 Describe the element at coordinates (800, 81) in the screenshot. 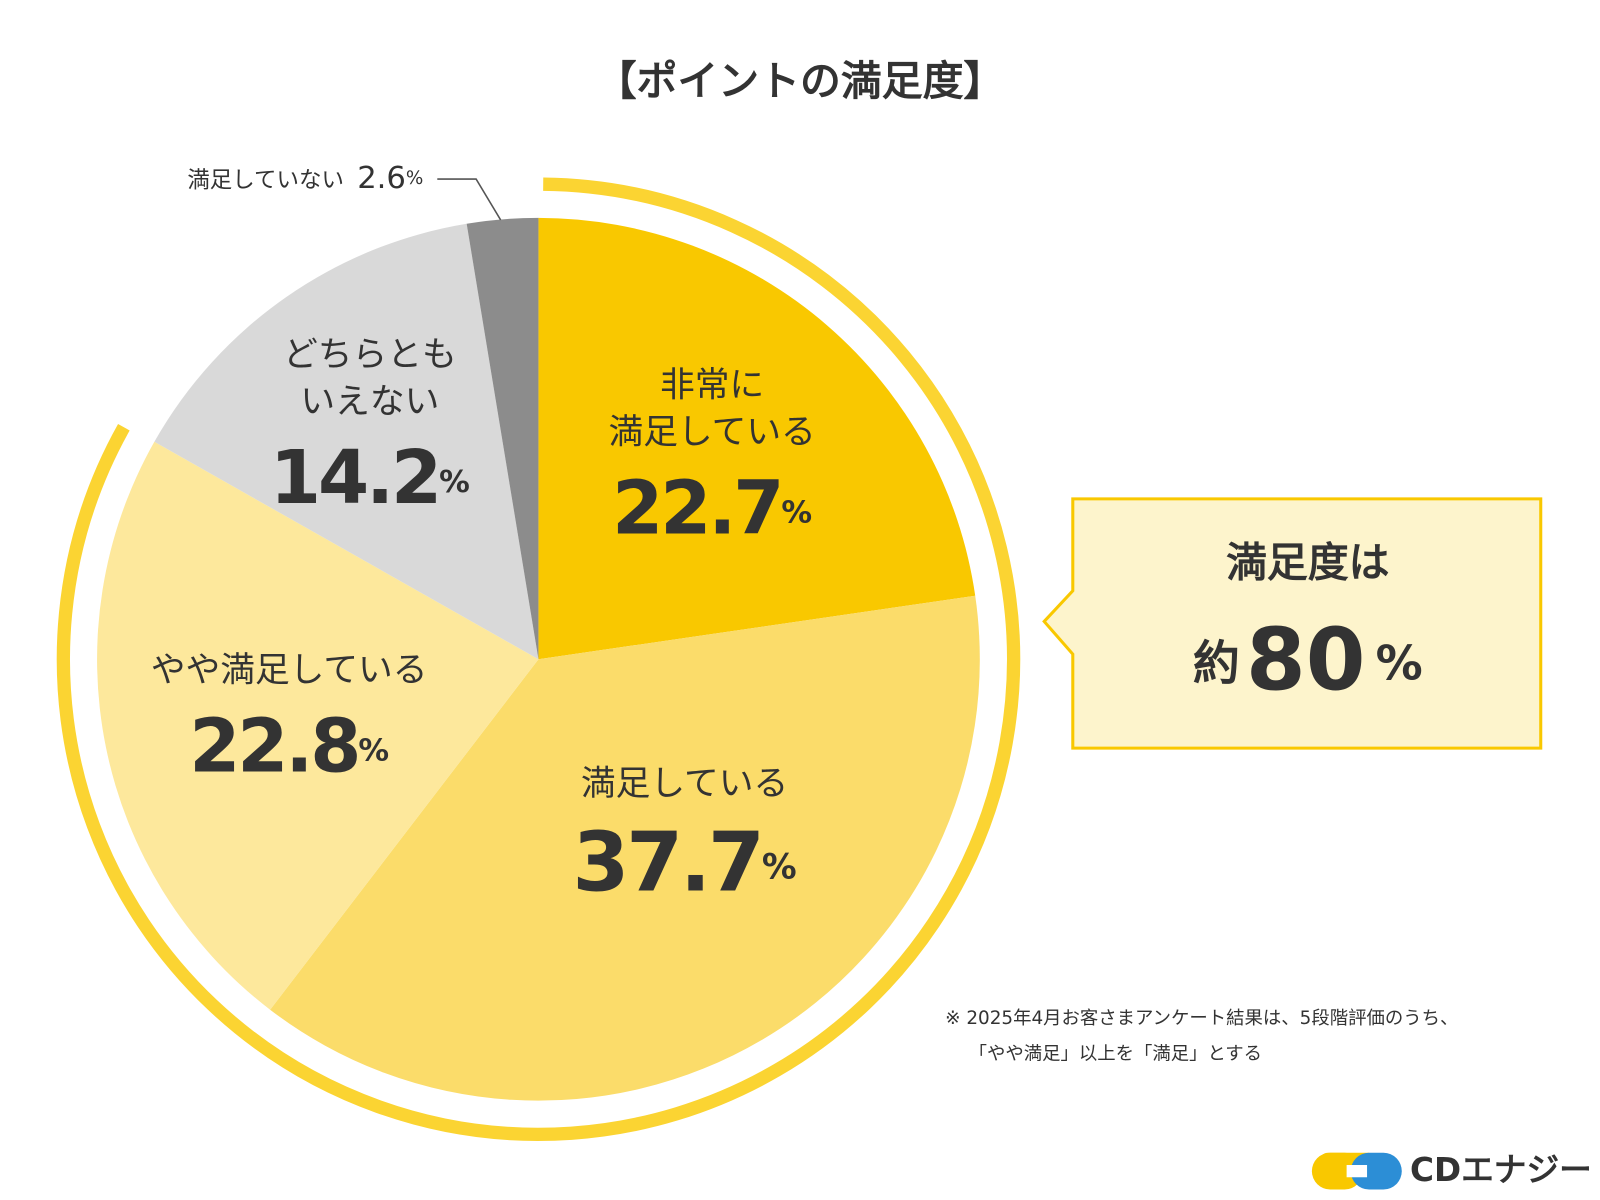

I see `chart-title: 【ポイントの満足度】` at that location.